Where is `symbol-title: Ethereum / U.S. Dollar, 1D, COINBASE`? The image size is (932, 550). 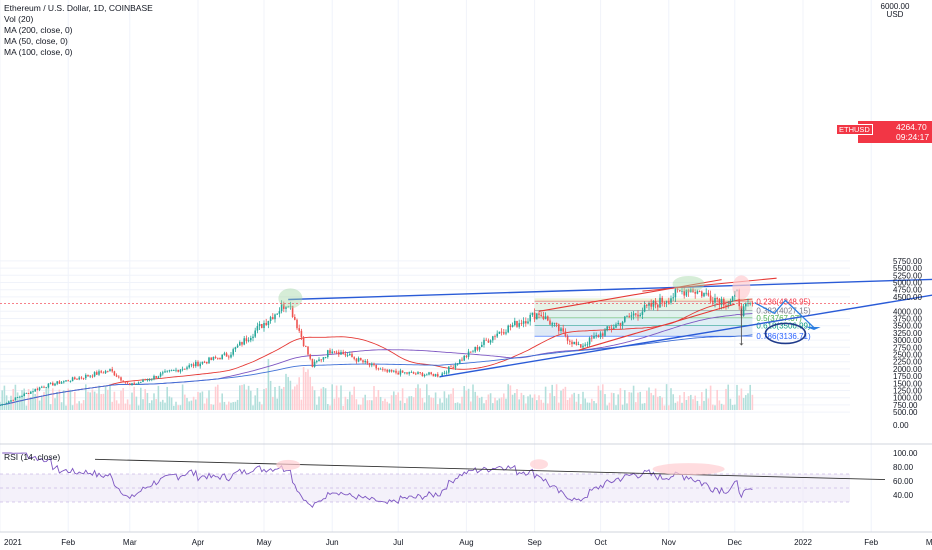
symbol-title: Ethereum / U.S. Dollar, 1D, COINBASE is located at coordinates (78, 8).